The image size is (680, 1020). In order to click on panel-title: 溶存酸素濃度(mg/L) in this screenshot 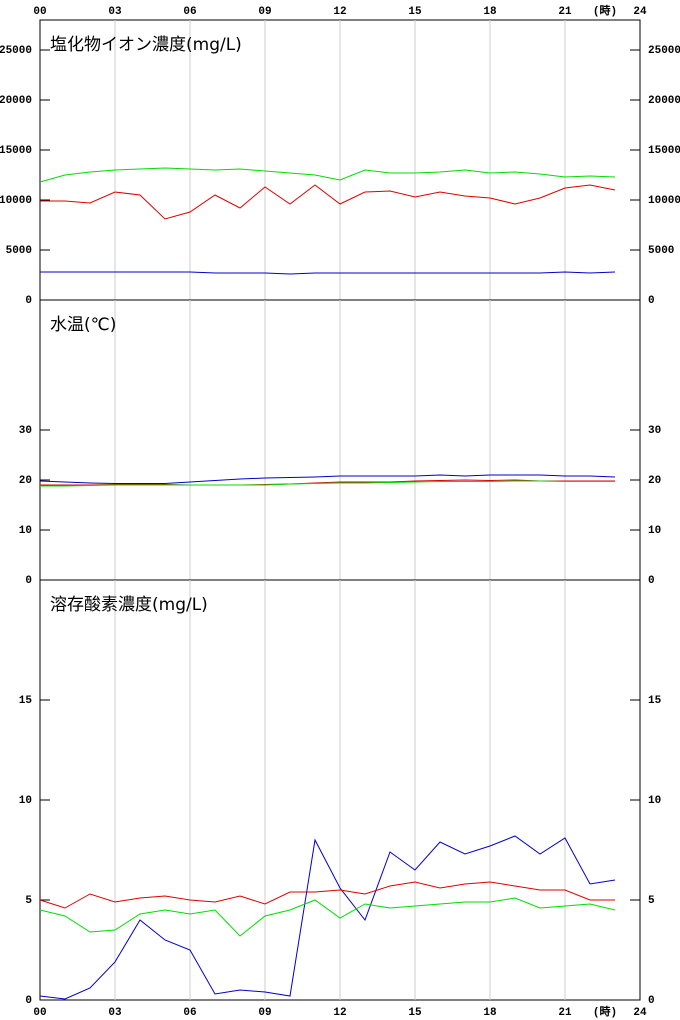, I will do `click(129, 605)`.